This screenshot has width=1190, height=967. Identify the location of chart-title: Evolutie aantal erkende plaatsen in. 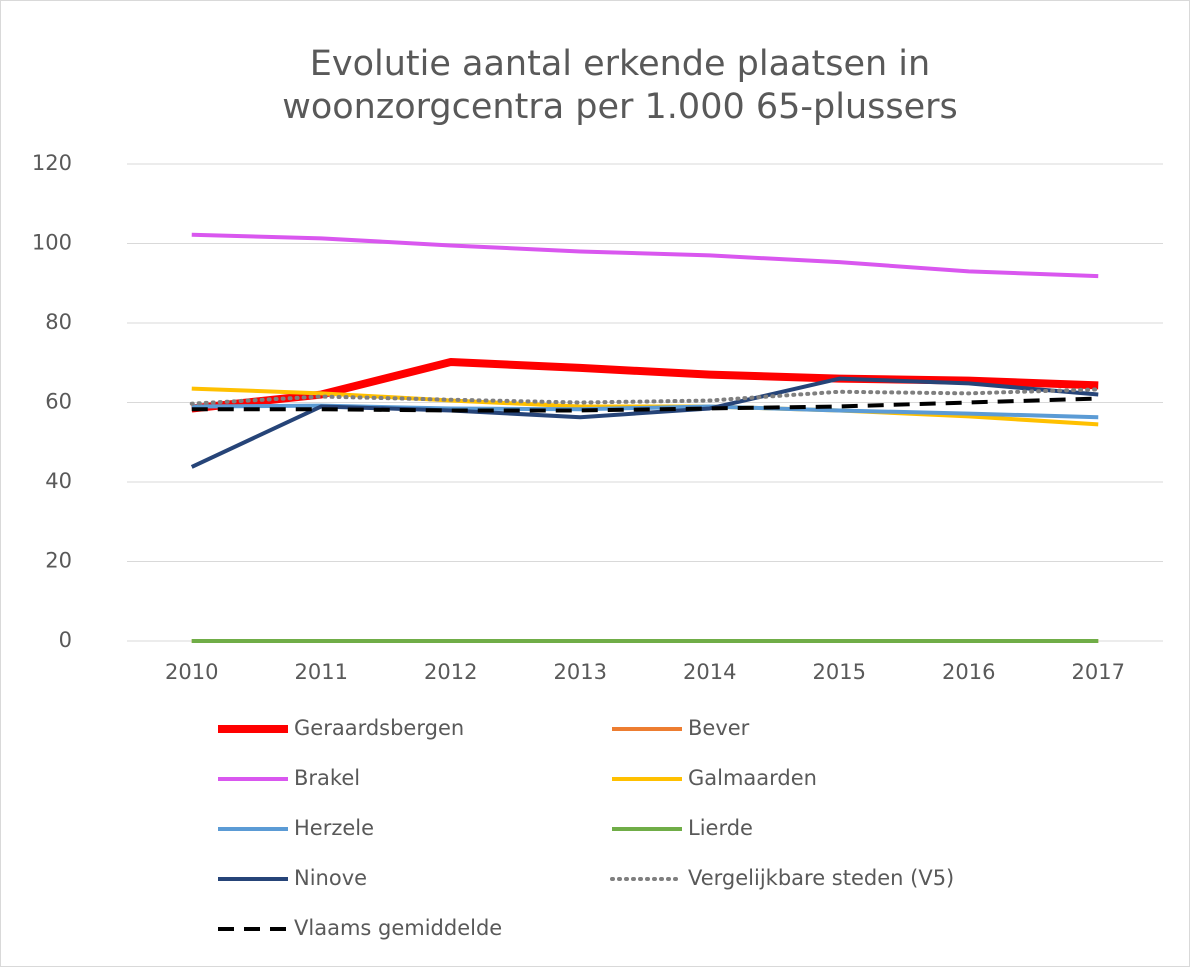
(620, 64).